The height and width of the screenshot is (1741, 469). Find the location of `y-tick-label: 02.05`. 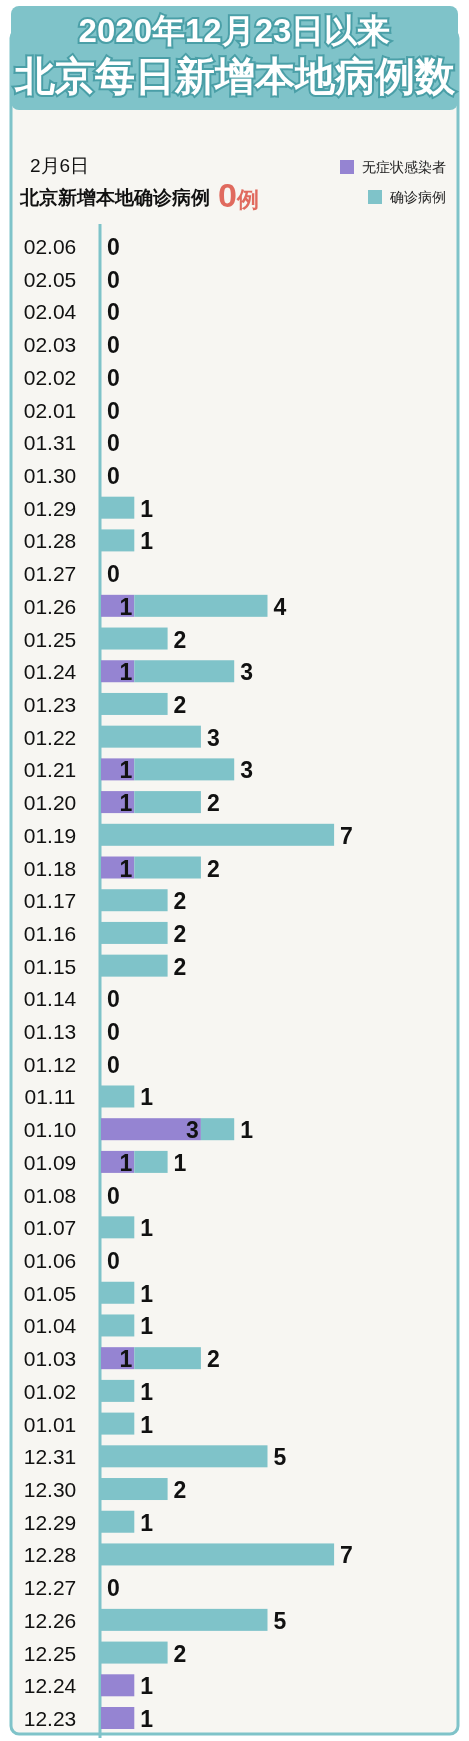

y-tick-label: 02.05 is located at coordinates (50, 279).